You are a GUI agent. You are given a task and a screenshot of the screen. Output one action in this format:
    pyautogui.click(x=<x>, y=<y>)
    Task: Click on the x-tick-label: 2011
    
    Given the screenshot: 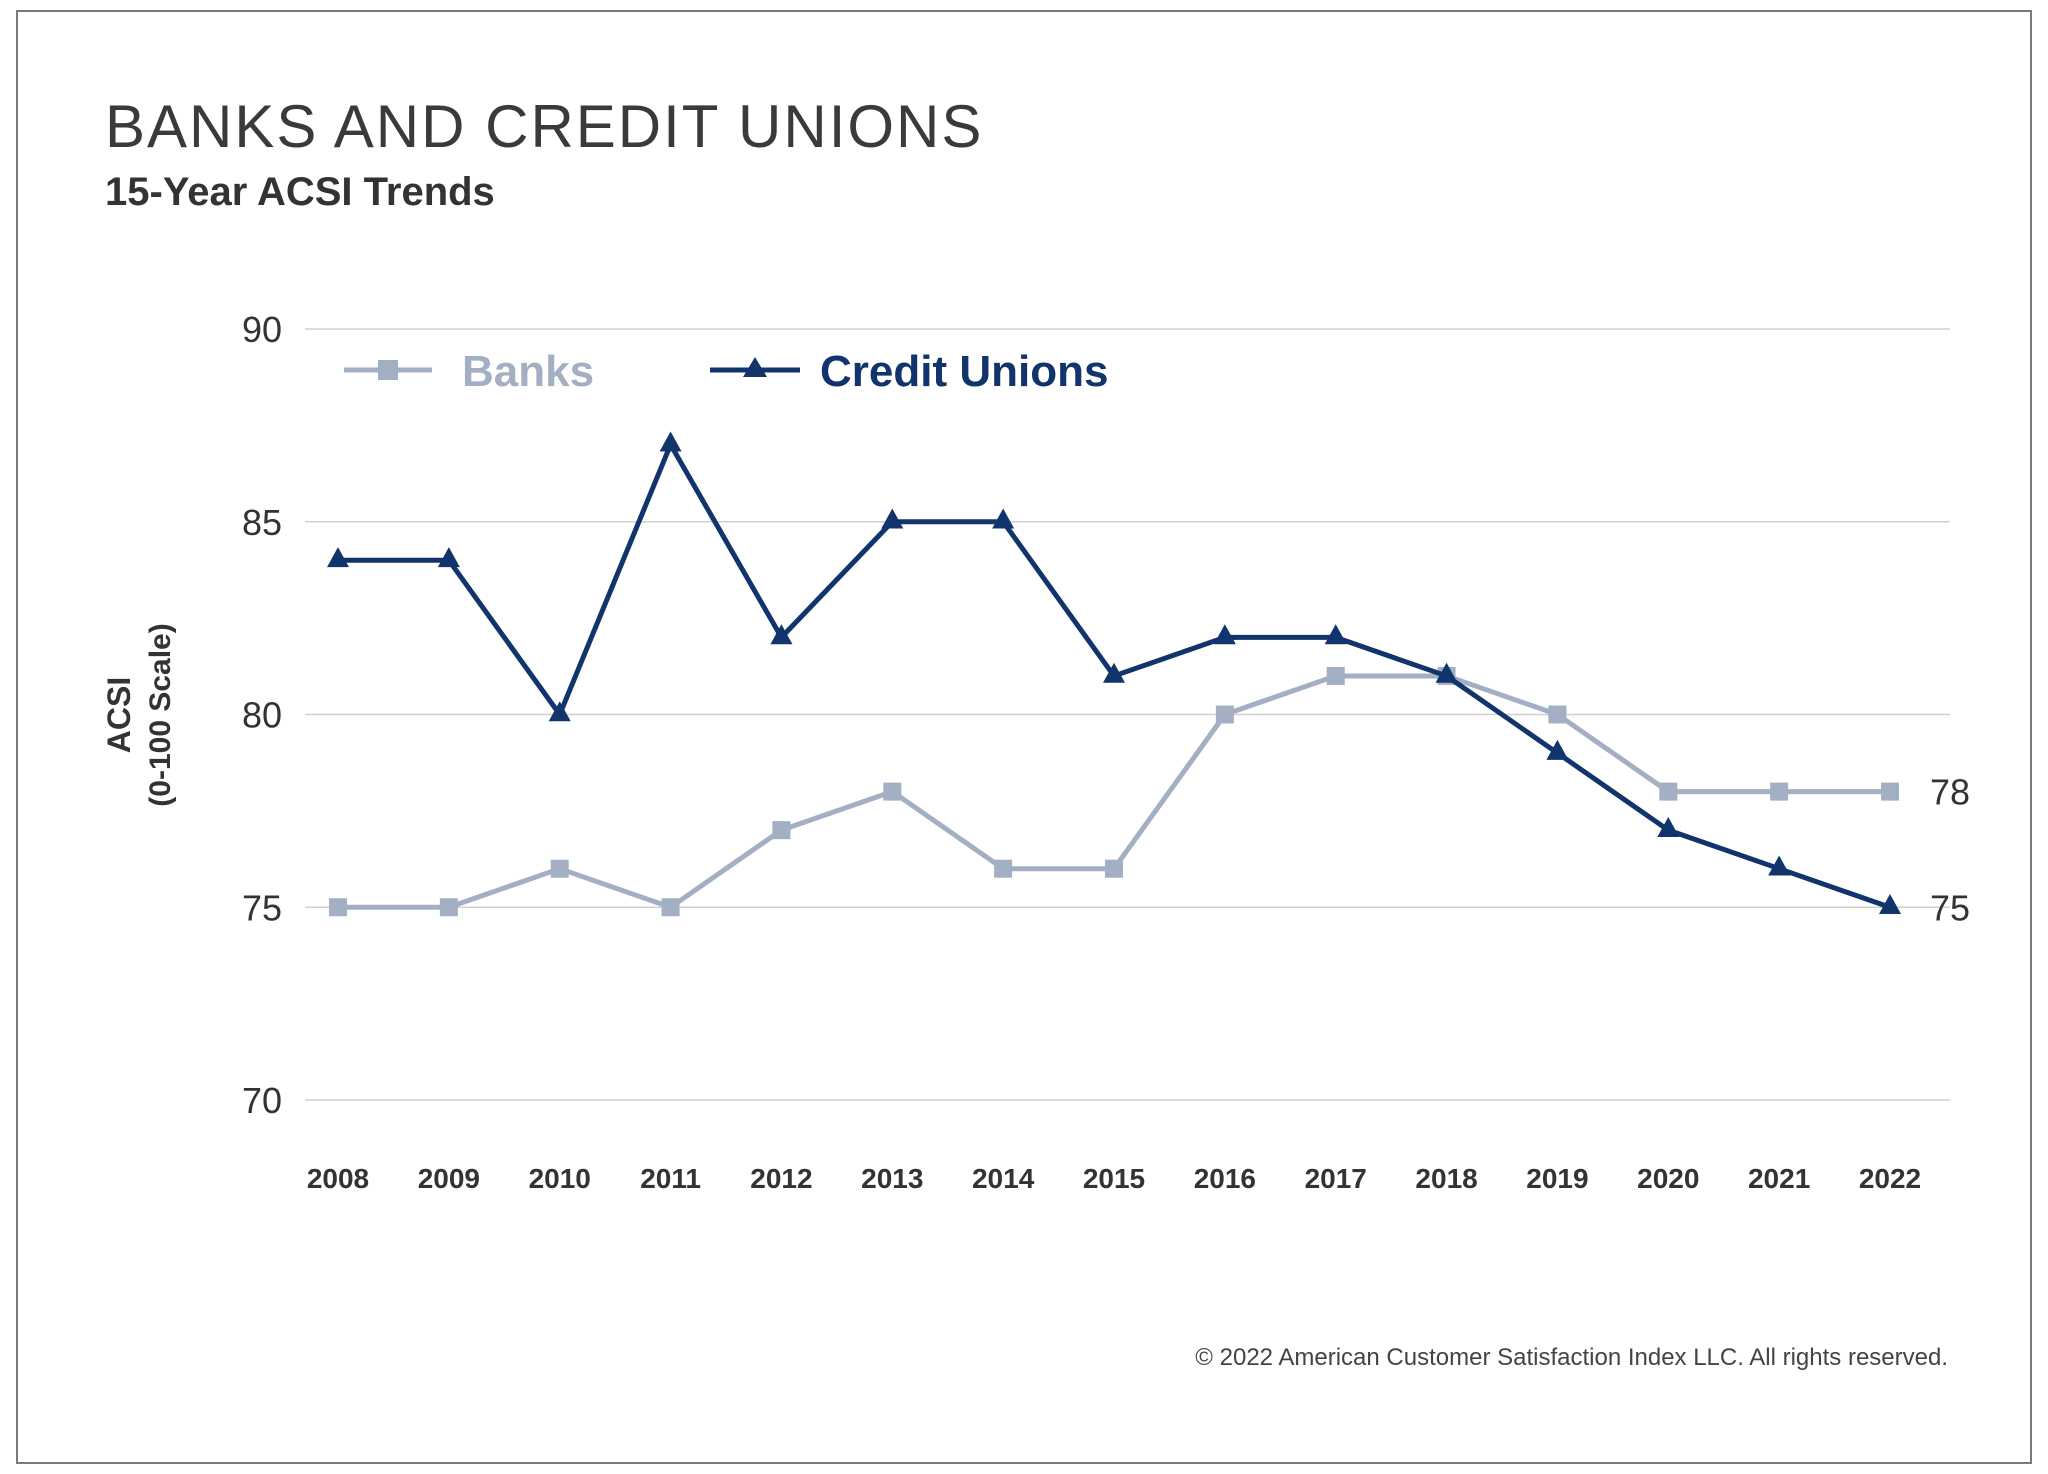 What is the action you would take?
    pyautogui.click(x=670, y=1178)
    